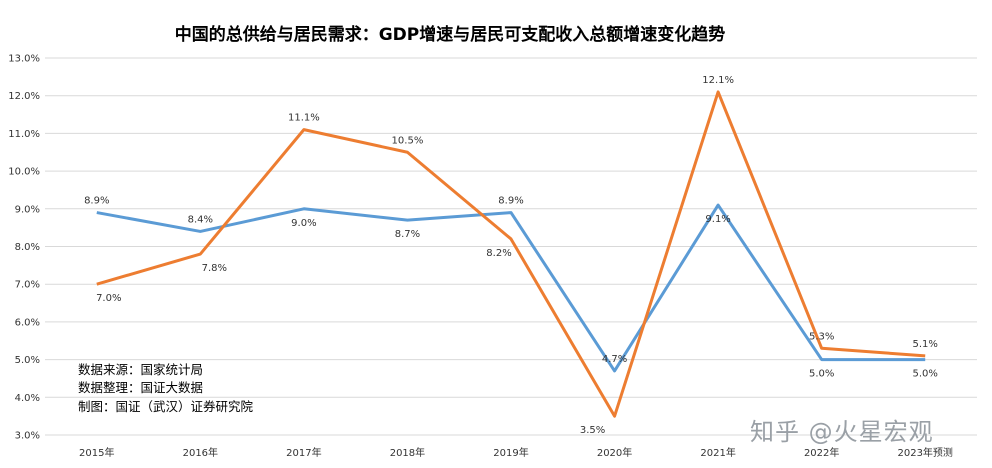 Image resolution: width=992 pixels, height=468 pixels. Describe the element at coordinates (27, 285) in the screenshot. I see `y-tick-label: 7.0%` at that location.